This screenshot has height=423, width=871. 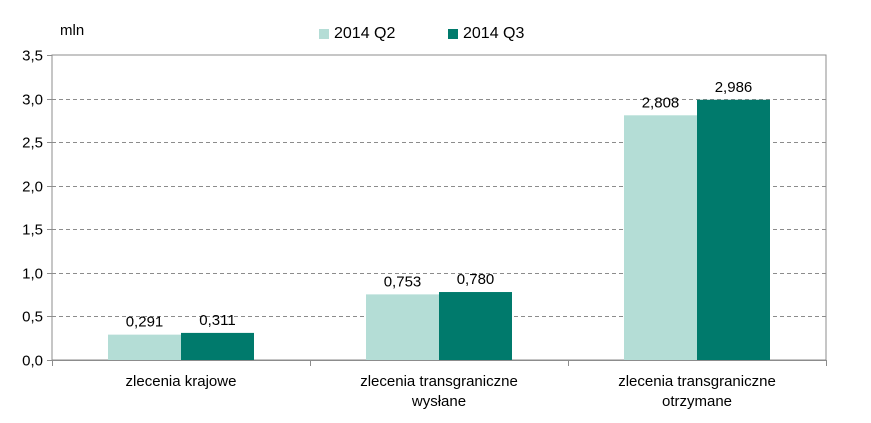 I want to click on y-tick-label: 1,0, so click(x=32, y=274).